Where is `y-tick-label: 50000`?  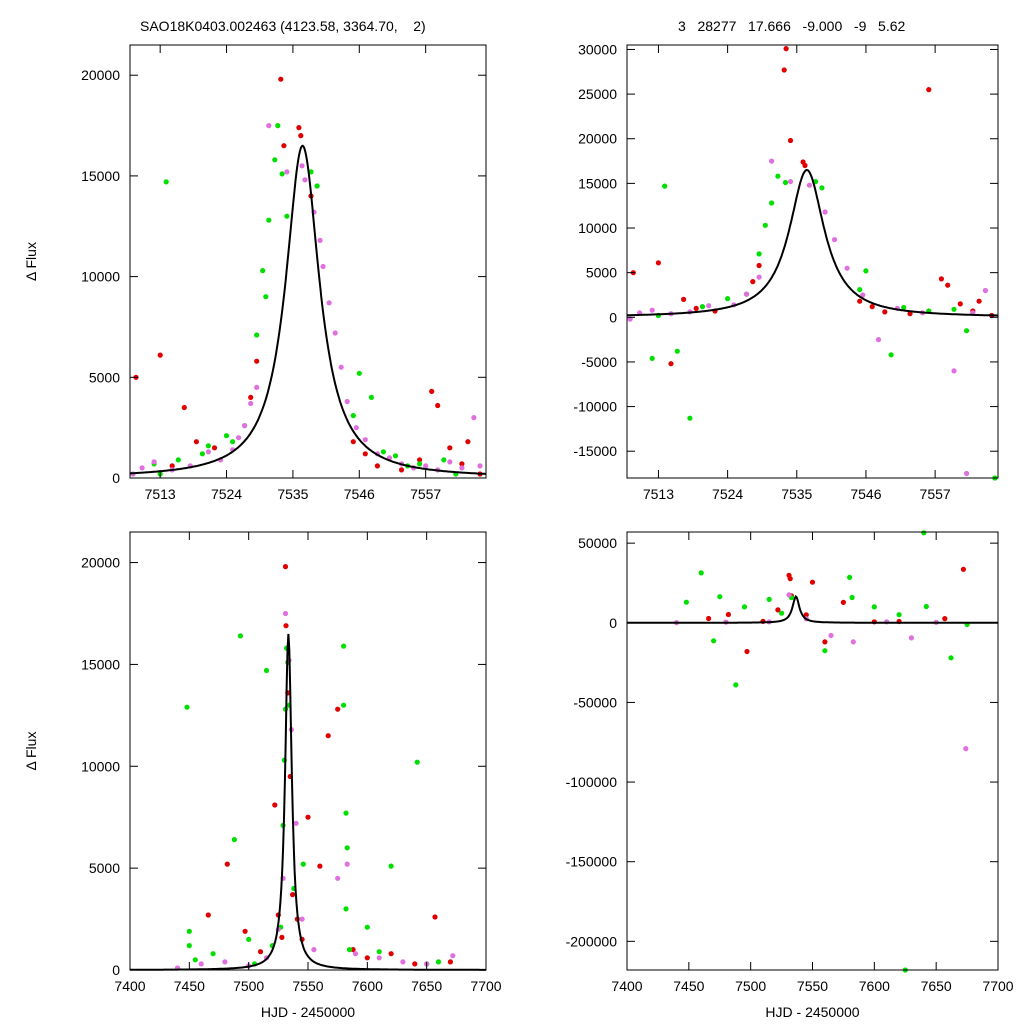
y-tick-label: 50000 is located at coordinates (597, 543).